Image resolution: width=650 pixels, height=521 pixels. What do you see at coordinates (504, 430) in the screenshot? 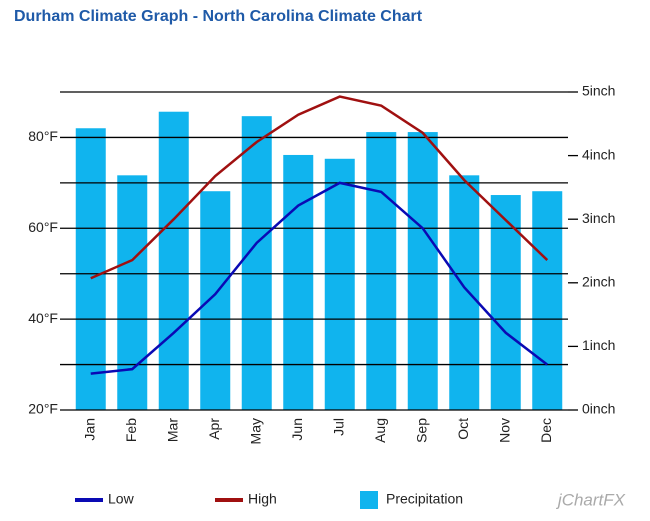
I see `x-tick-label: Nov` at bounding box center [504, 430].